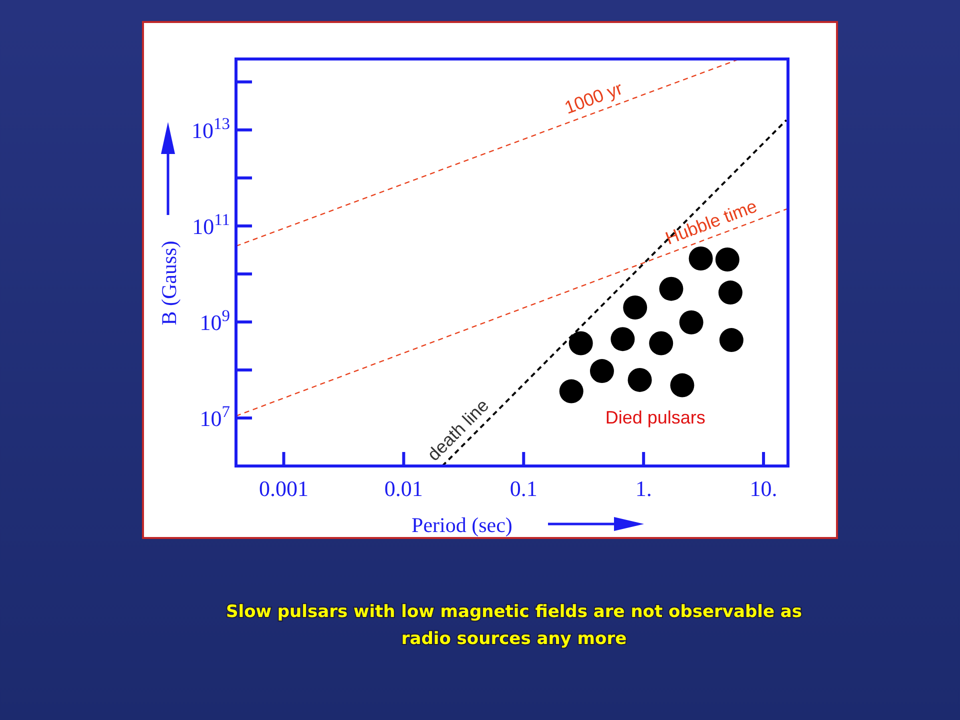  What do you see at coordinates (215, 320) in the screenshot?
I see `y-tick-label: 10$^{9}$` at bounding box center [215, 320].